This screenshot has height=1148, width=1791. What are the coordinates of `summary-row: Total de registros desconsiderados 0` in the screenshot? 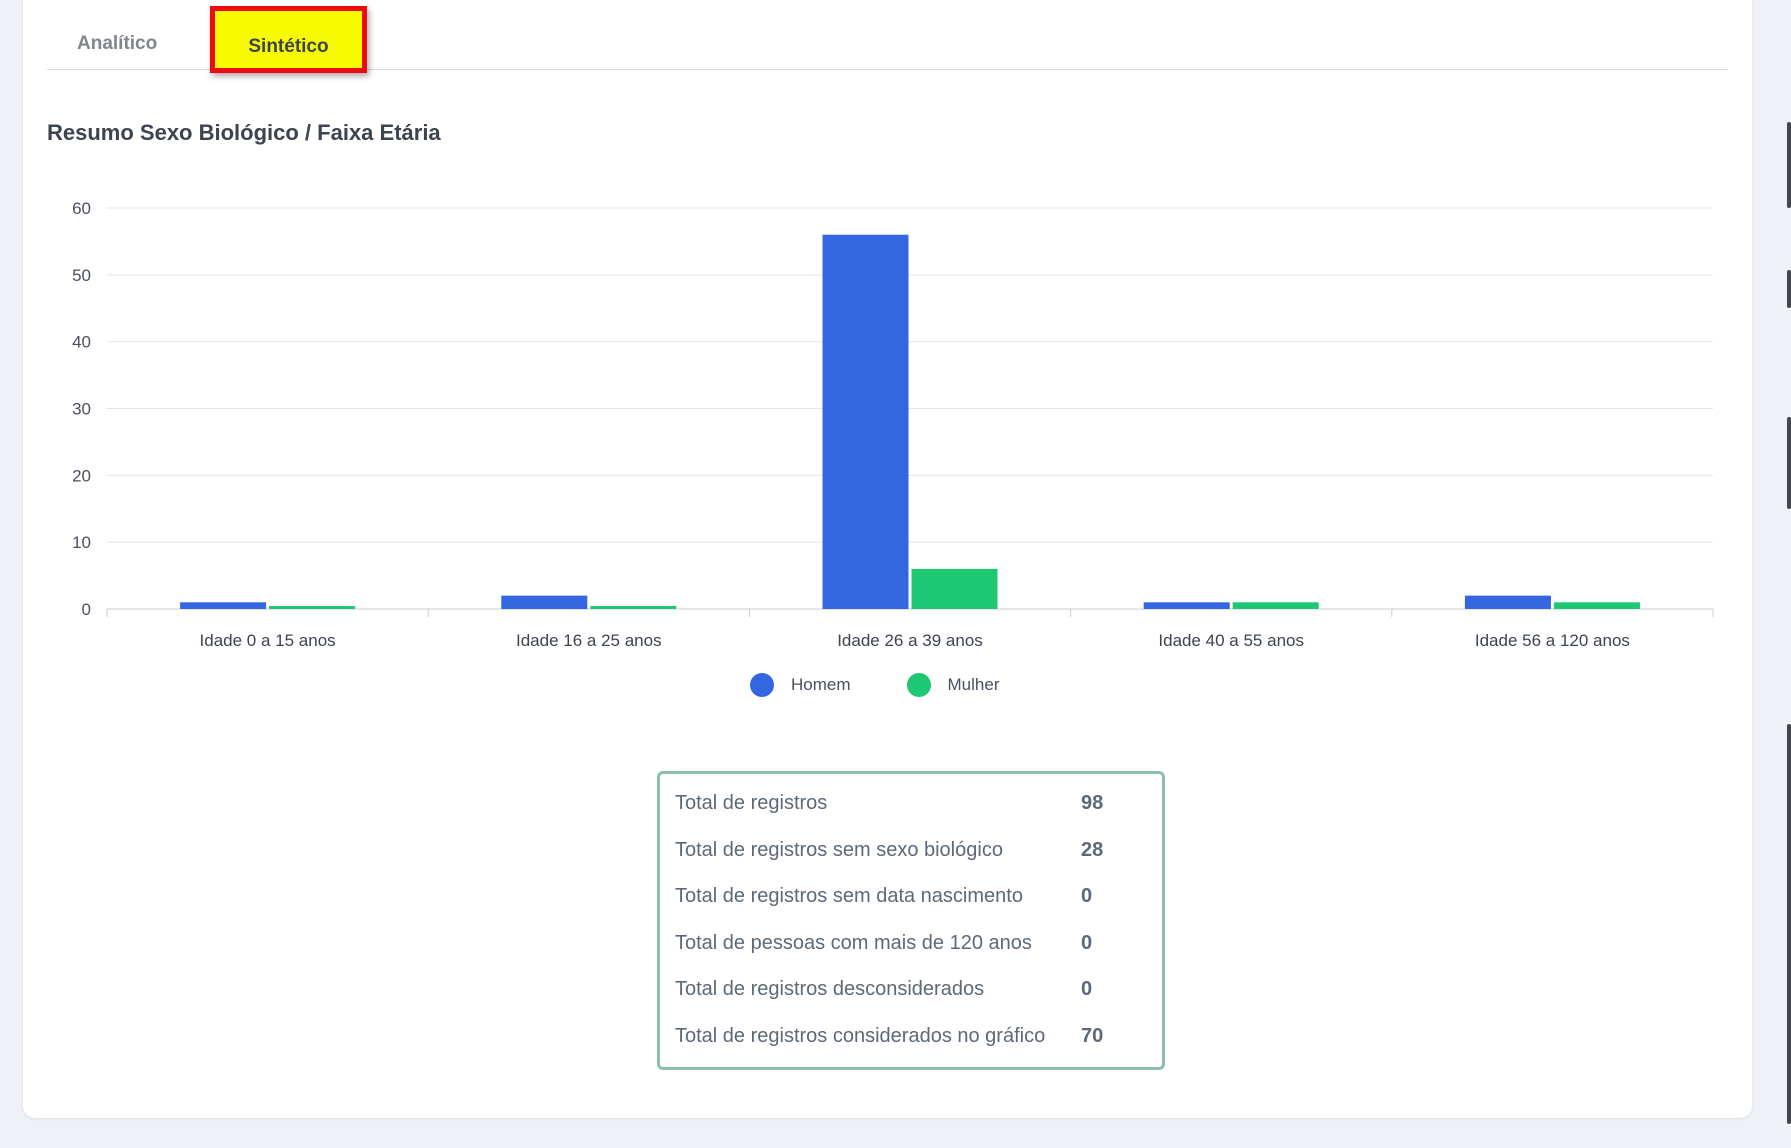 It's located at (883, 989).